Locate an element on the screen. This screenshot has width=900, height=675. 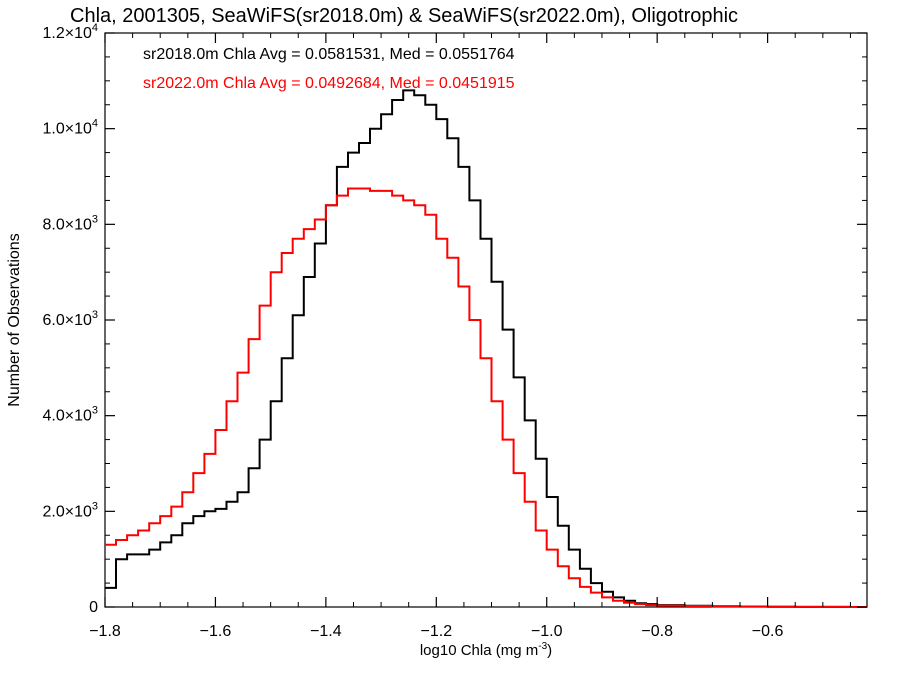
y-tick-label: 6.0×10³ is located at coordinates (70, 319).